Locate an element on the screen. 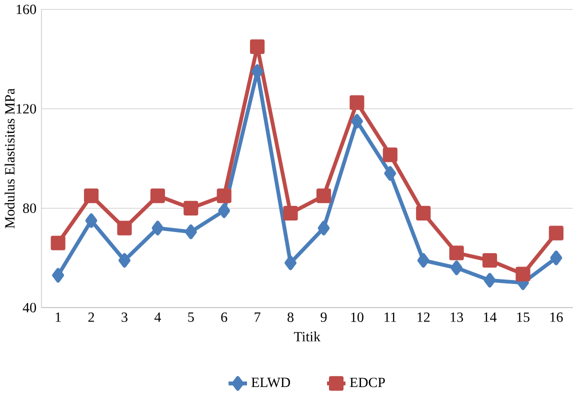  legend-label: EDCP is located at coordinates (367, 382).